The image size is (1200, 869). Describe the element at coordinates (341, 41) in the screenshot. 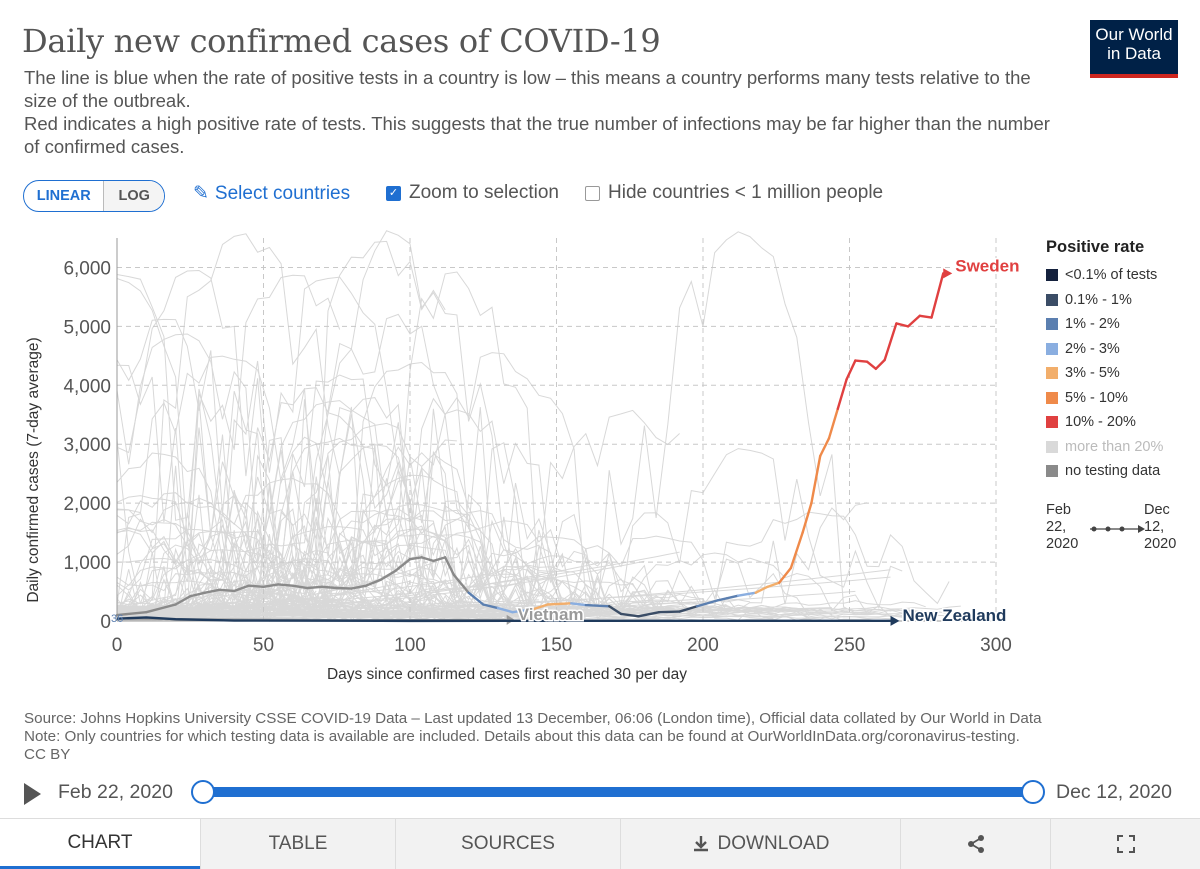

I see `chart-title: Daily new confirmed cases of COVID-19` at that location.